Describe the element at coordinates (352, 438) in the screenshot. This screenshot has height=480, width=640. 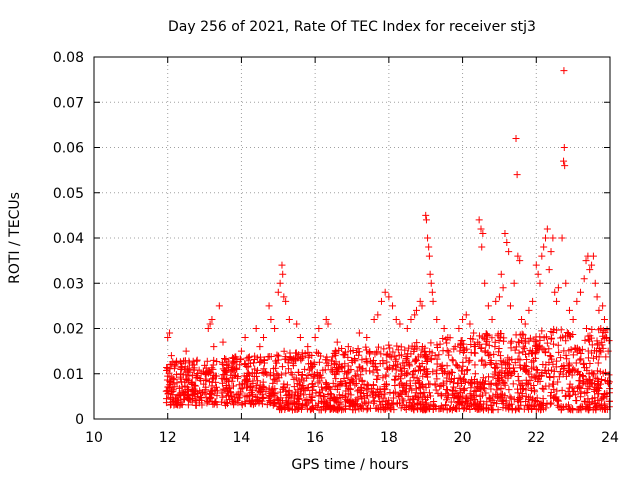
I see `x-tick-labels: 10 12 14 16 18 20 22 24` at that location.